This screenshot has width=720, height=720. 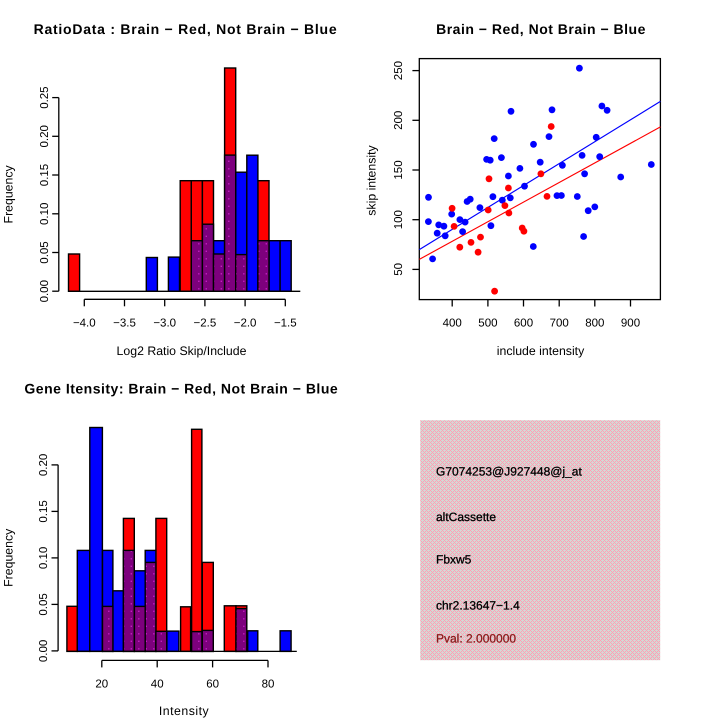 I want to click on svg-text: altCassette, so click(x=466, y=517).